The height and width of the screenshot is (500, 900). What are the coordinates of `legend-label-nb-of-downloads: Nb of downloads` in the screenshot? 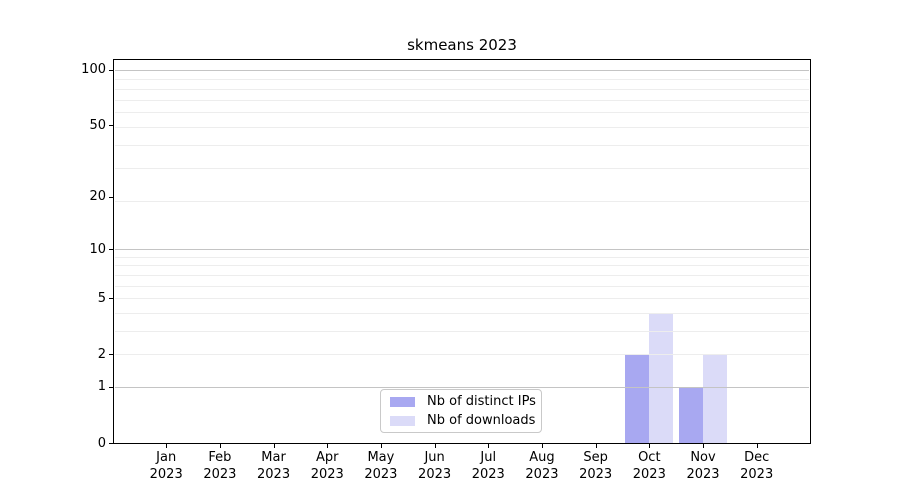 It's located at (481, 420).